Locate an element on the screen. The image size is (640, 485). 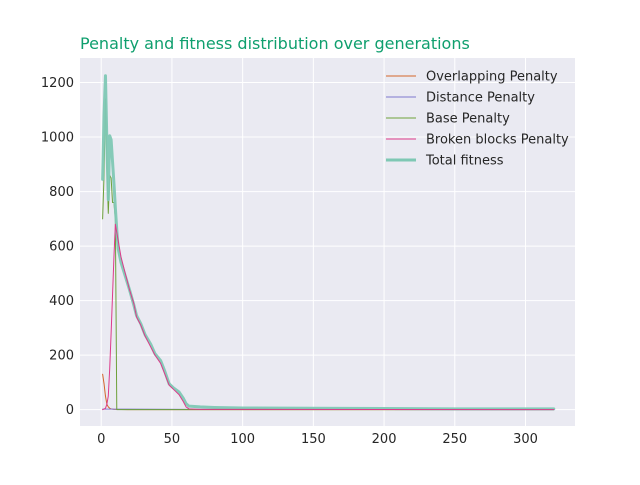
legend-label-overlapping-penalty: Overlapping Penalty is located at coordinates (492, 77).